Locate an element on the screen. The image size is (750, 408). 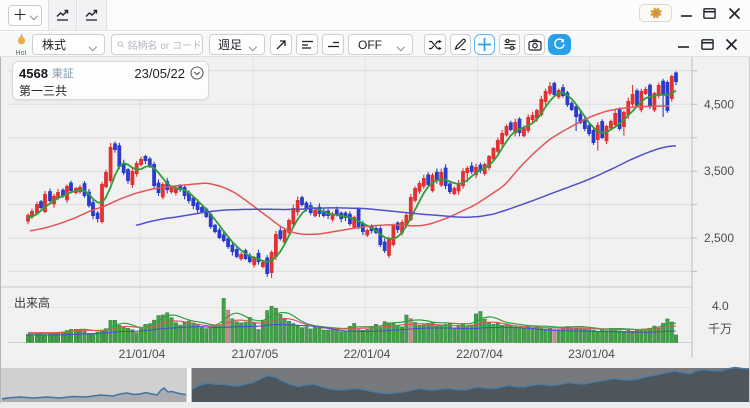
svg-text: 4,500 is located at coordinates (719, 104).